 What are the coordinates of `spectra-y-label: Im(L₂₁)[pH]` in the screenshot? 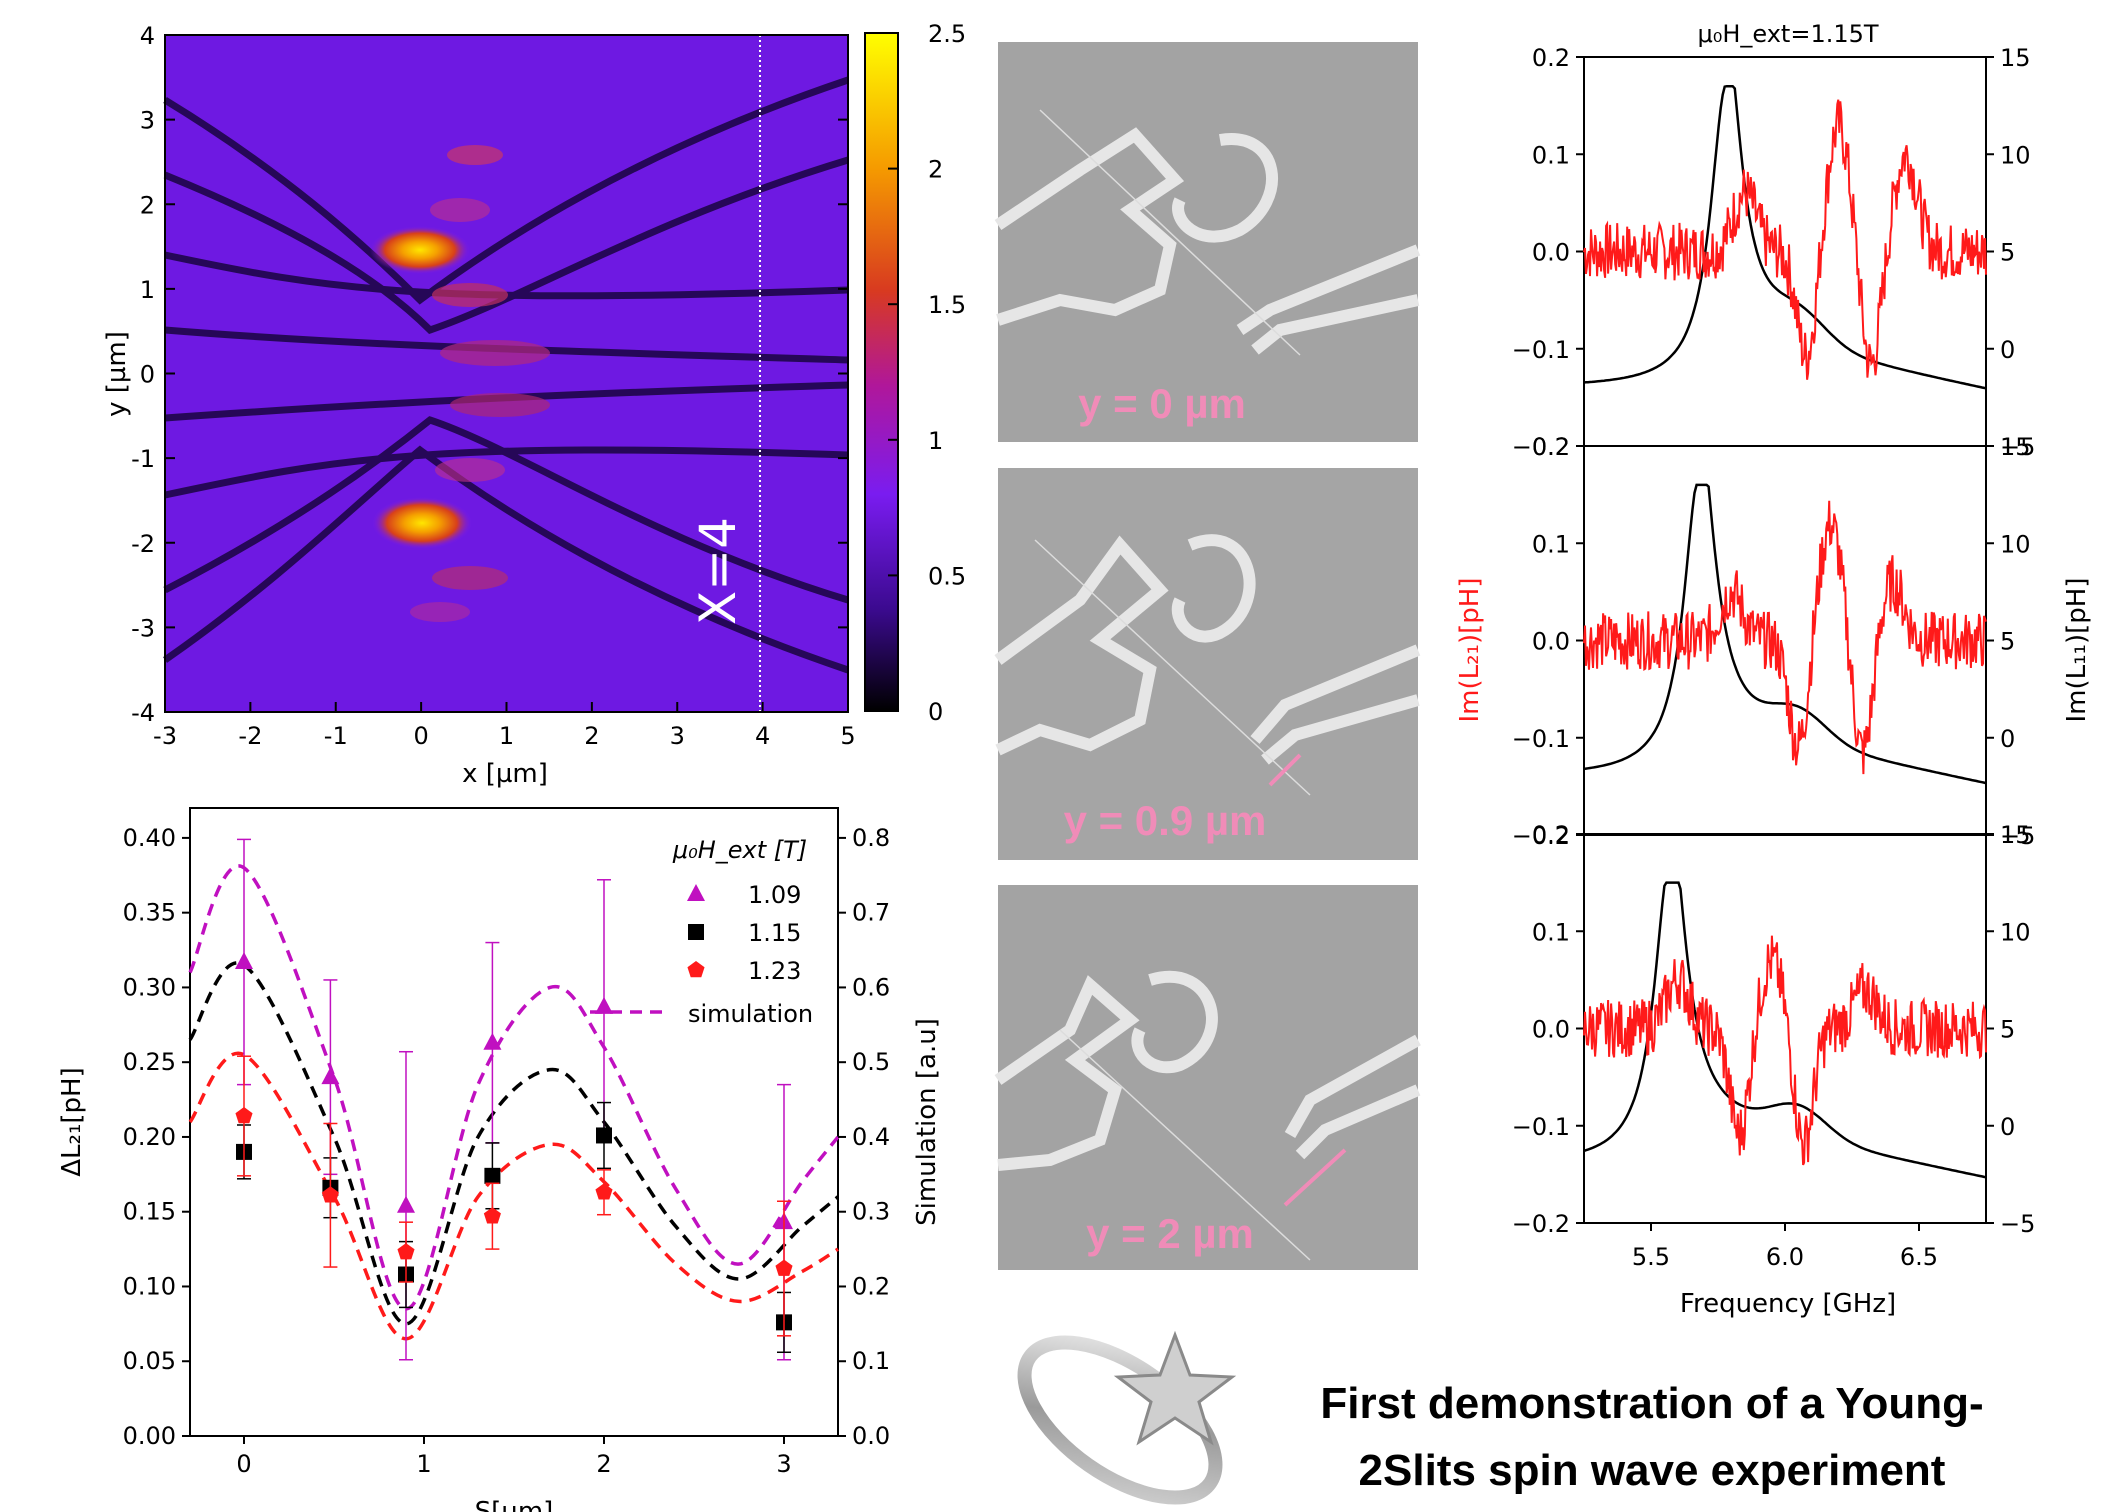 It's located at (1470, 650).